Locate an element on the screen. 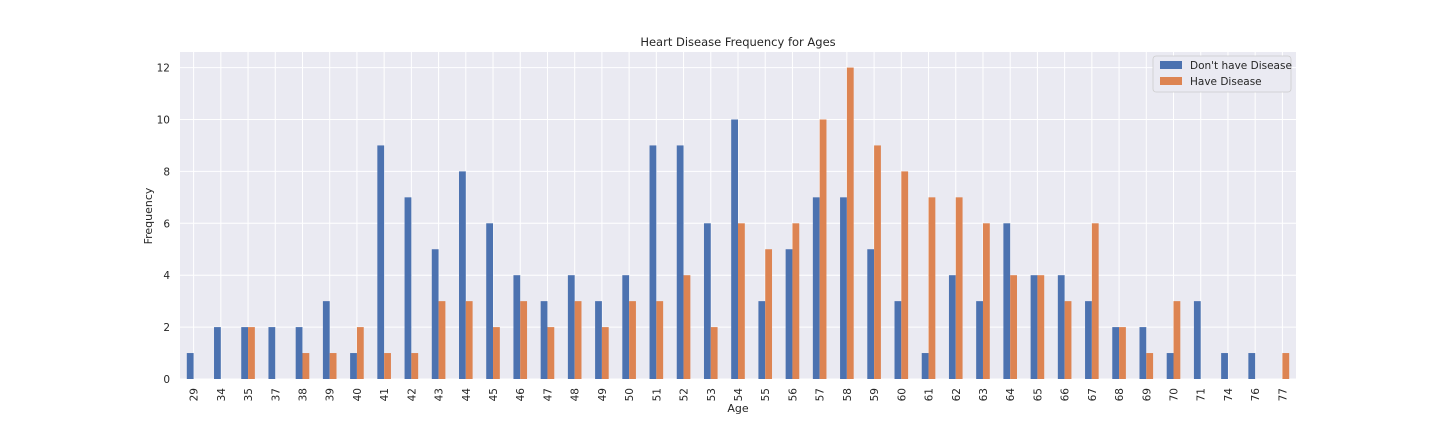 The image size is (1440, 436). x-tick-label: 40 is located at coordinates (358, 394).